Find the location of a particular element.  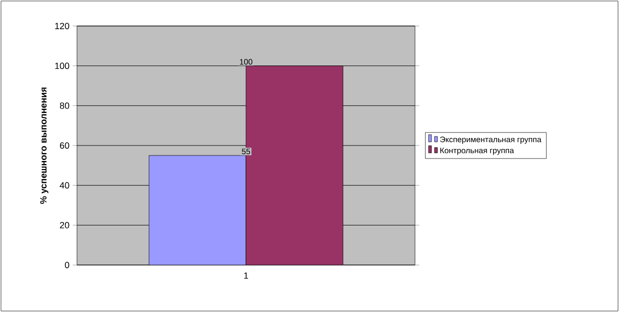

y-tick-label: 100 is located at coordinates (62, 66).